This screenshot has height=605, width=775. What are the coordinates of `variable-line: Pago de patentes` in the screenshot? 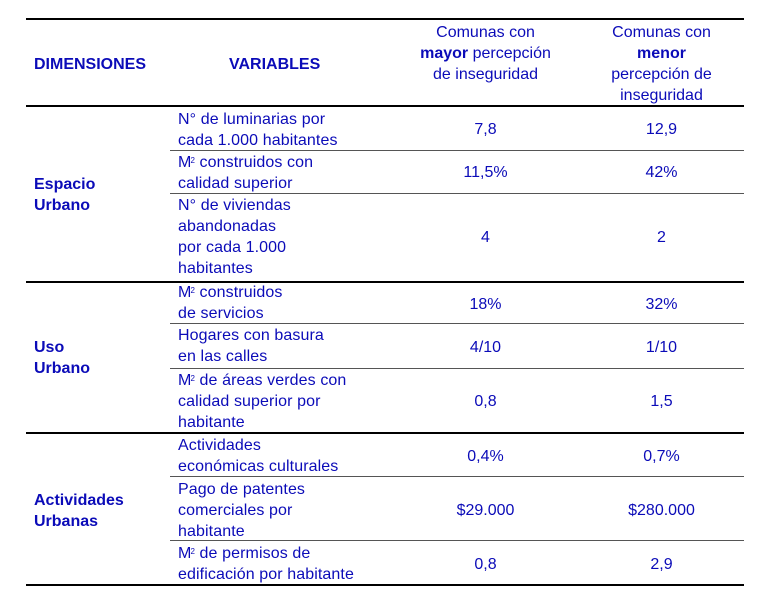 It's located at (242, 489).